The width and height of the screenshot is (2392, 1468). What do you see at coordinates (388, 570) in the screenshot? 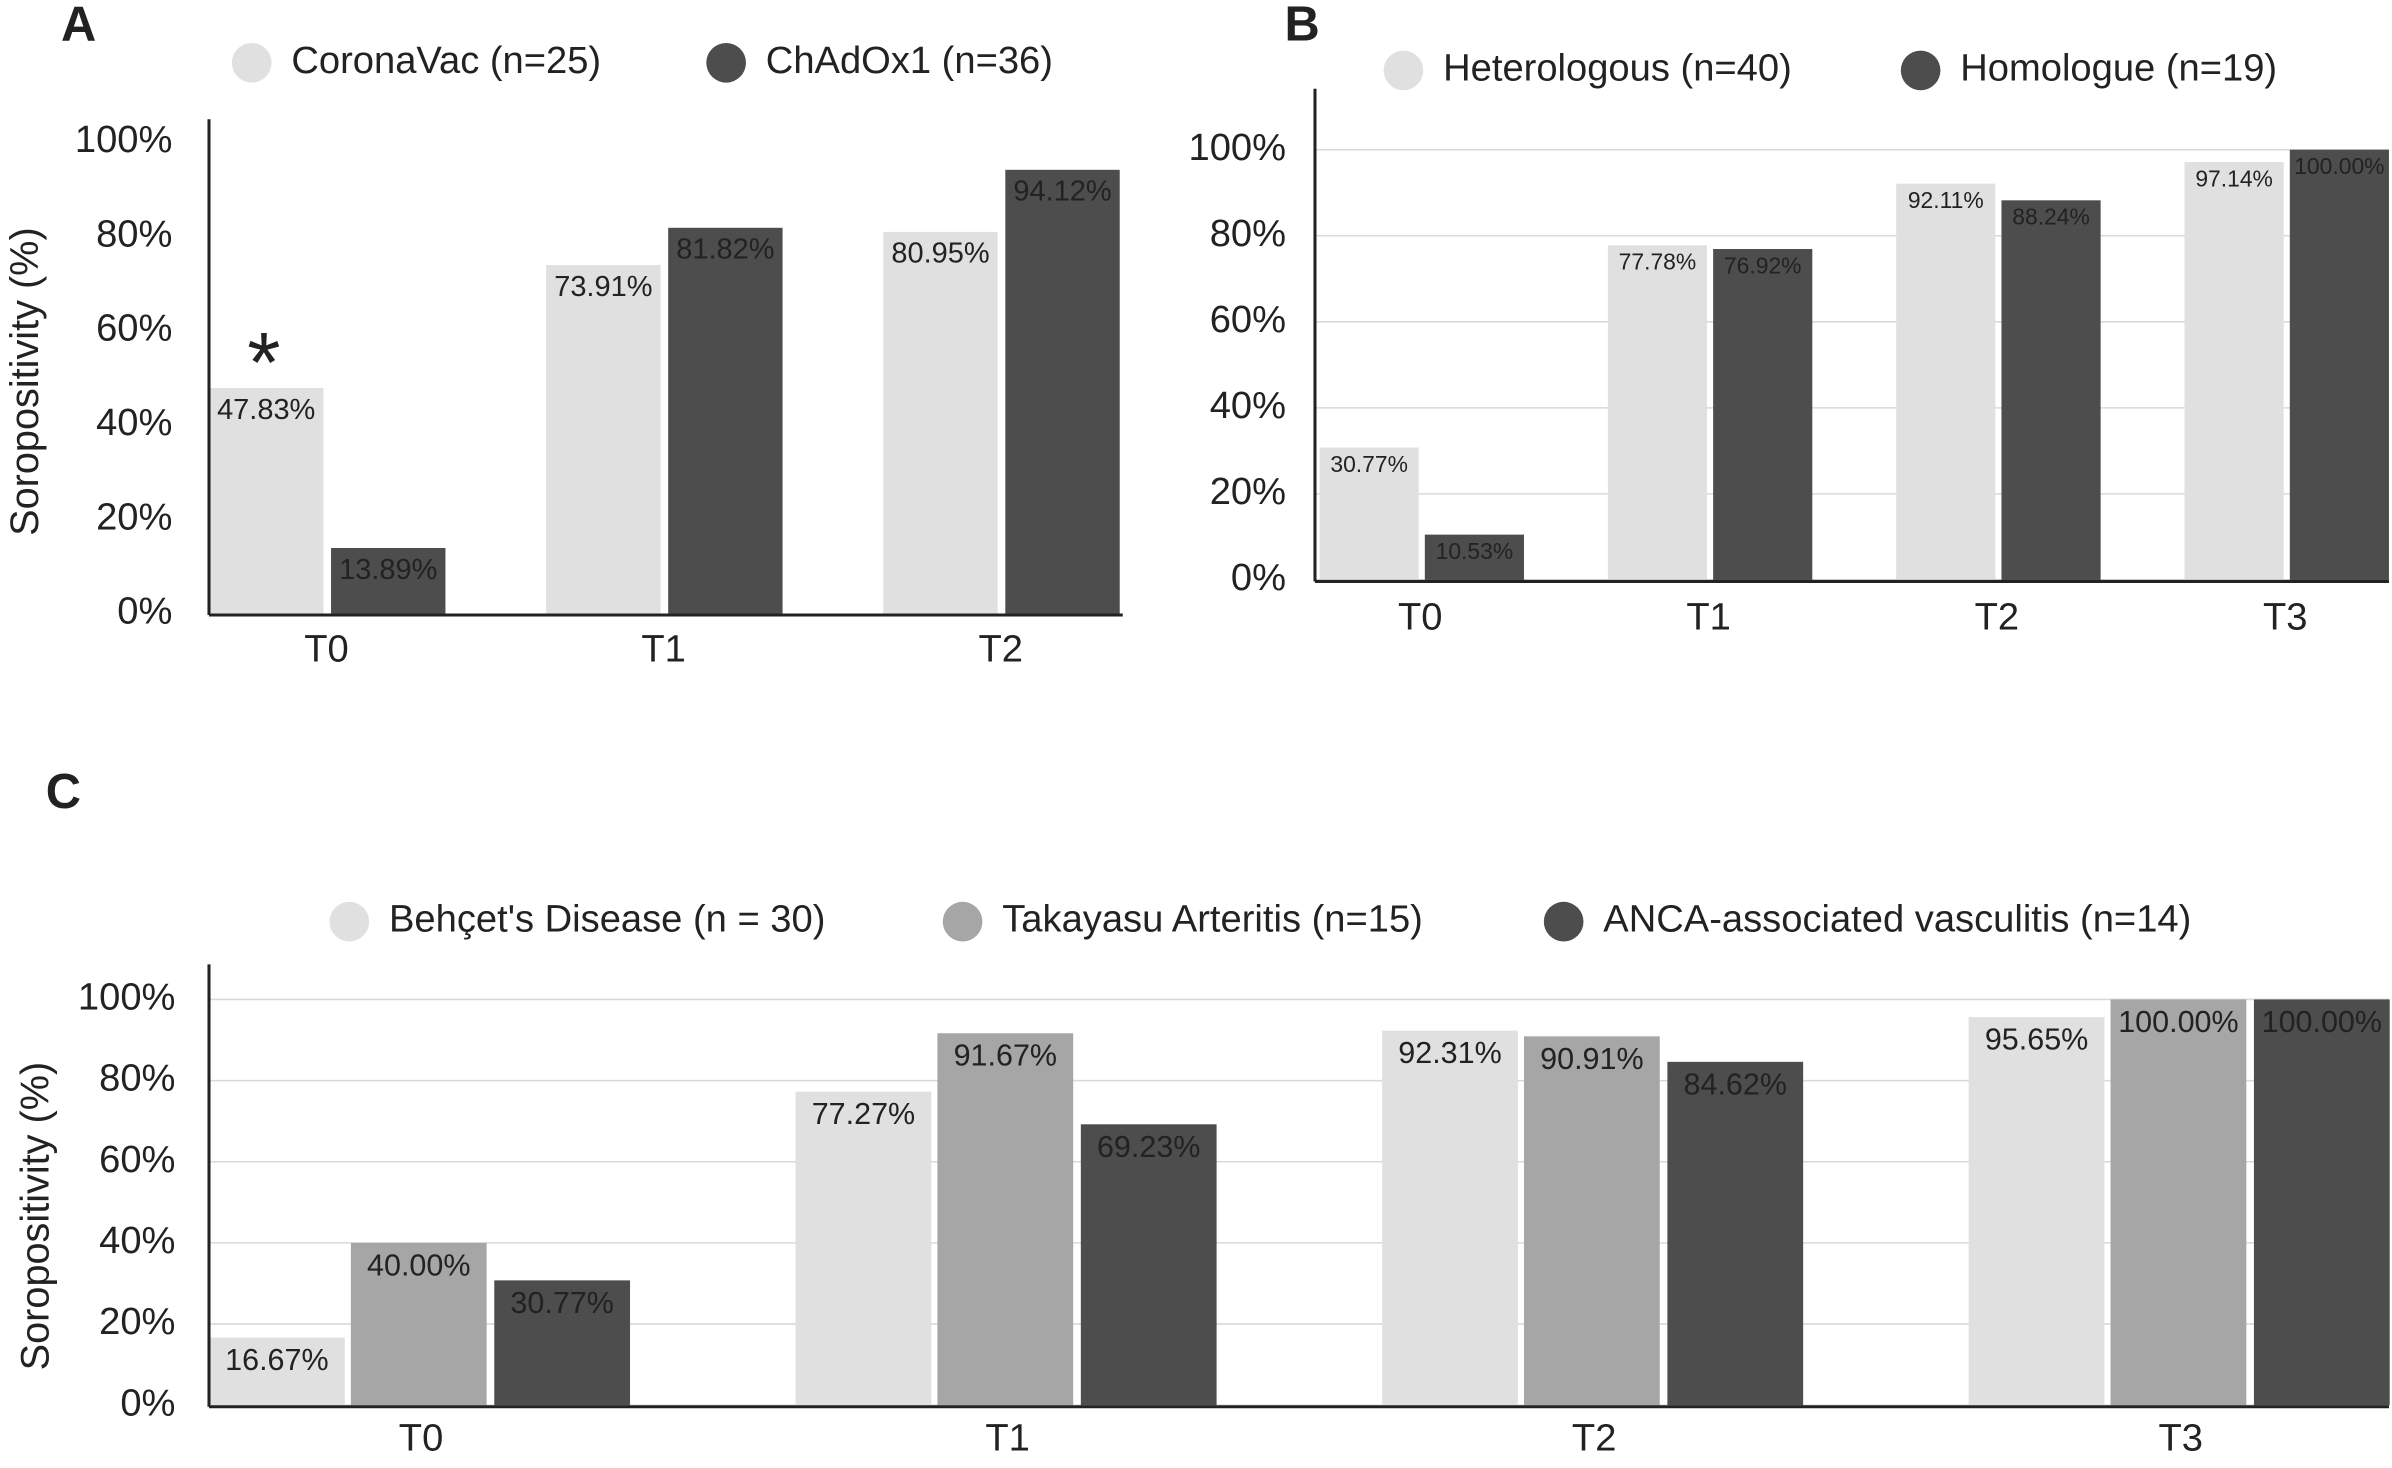
I see `value-label: 13.89%` at bounding box center [388, 570].